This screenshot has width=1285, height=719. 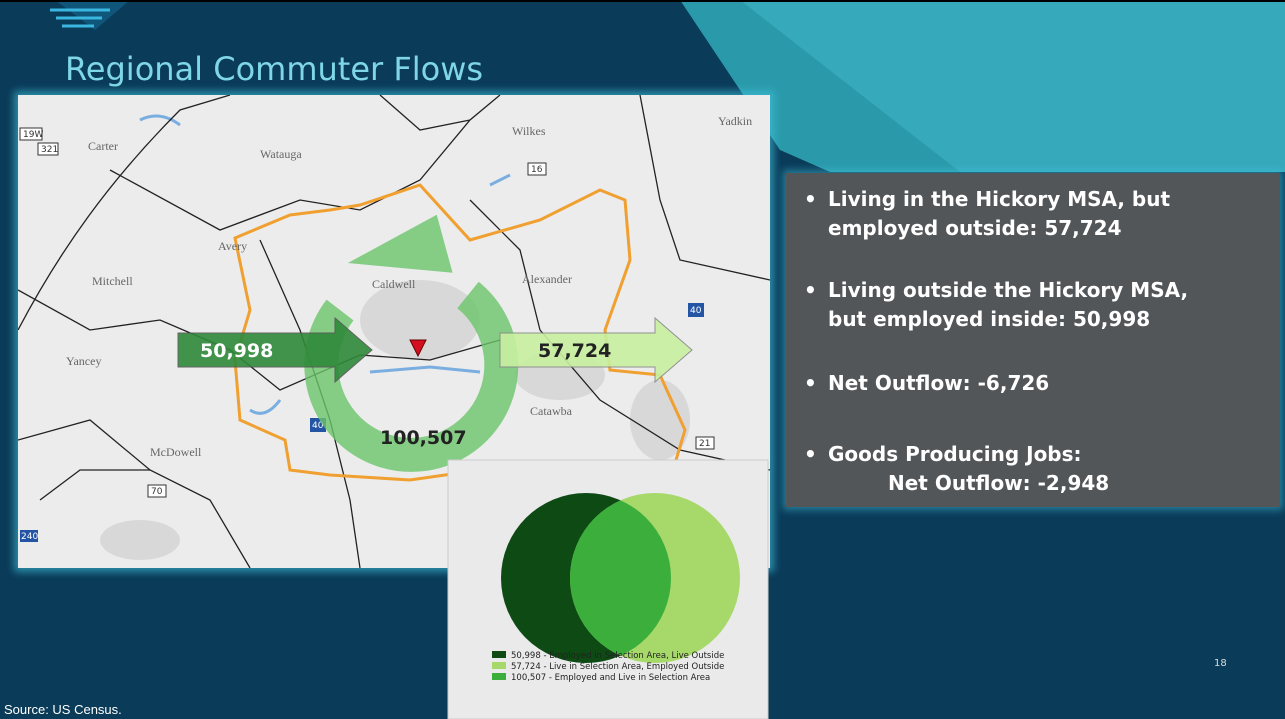 I want to click on inflow-arrow, so click(x=275, y=350).